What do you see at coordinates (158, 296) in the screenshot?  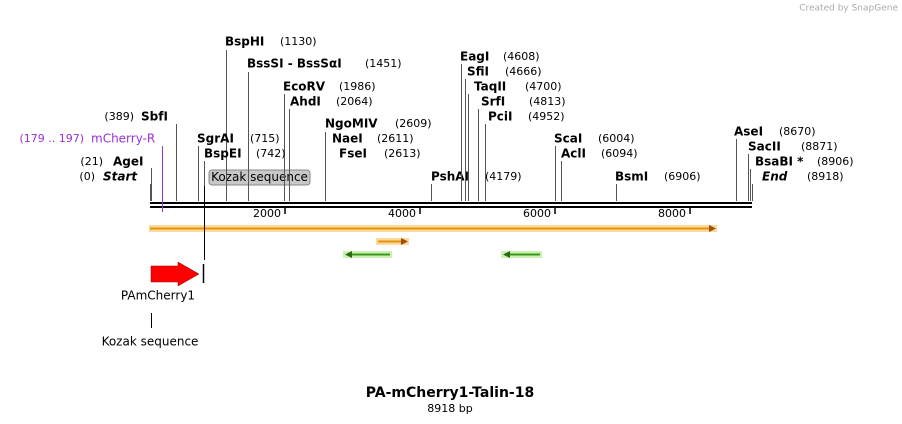 I see `feature-label: PAmCherry1` at bounding box center [158, 296].